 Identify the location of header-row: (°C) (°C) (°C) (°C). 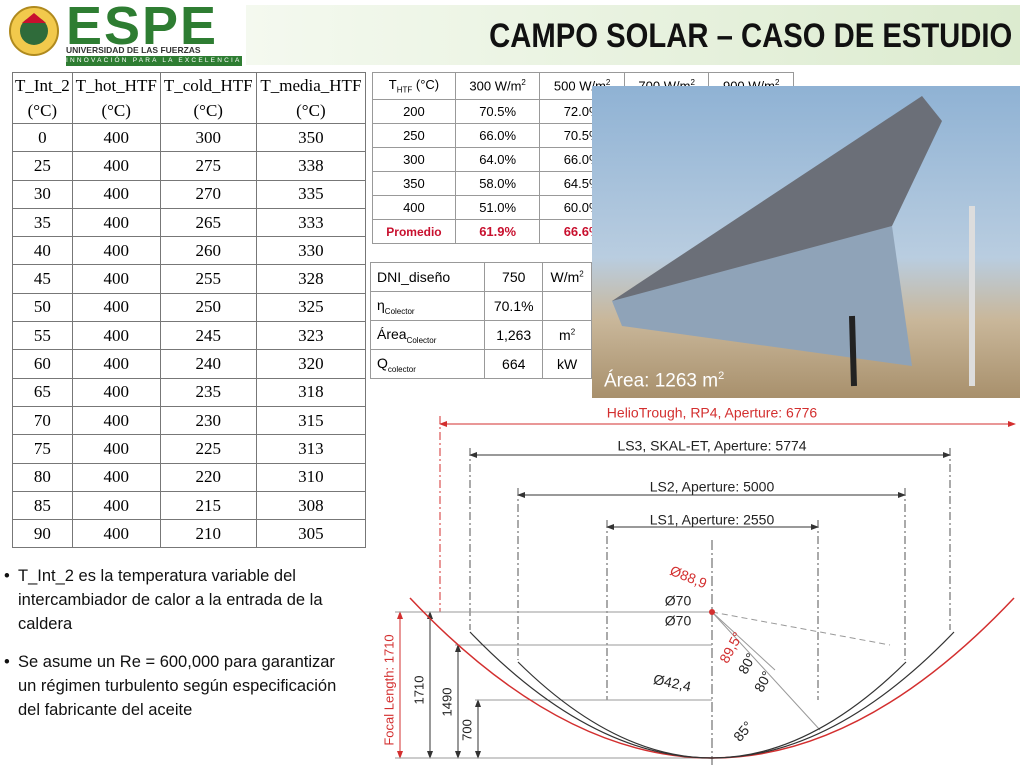
(189, 111).